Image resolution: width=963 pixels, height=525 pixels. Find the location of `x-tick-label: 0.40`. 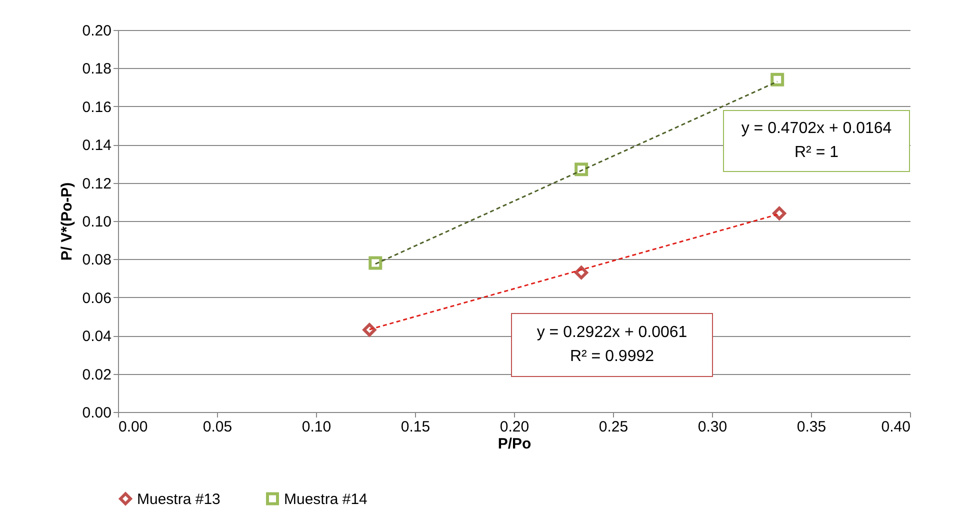

x-tick-label: 0.40 is located at coordinates (895, 427).